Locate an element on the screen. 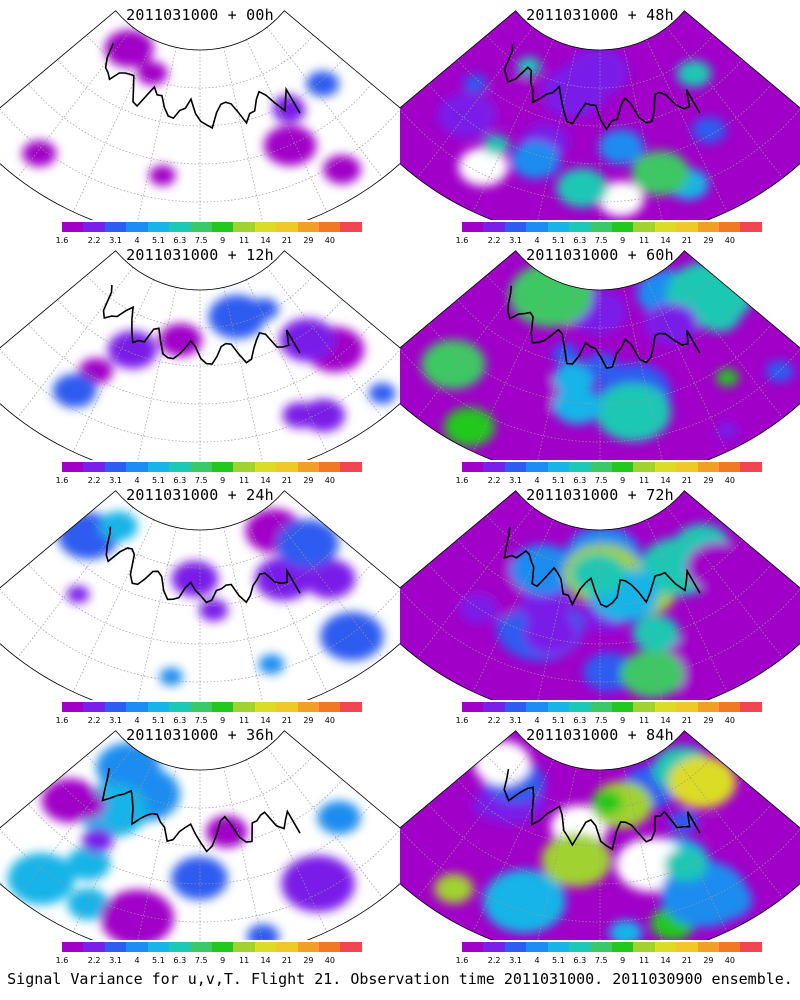 This screenshot has height=1000, width=800. colorbar-label: 14 is located at coordinates (665, 720).